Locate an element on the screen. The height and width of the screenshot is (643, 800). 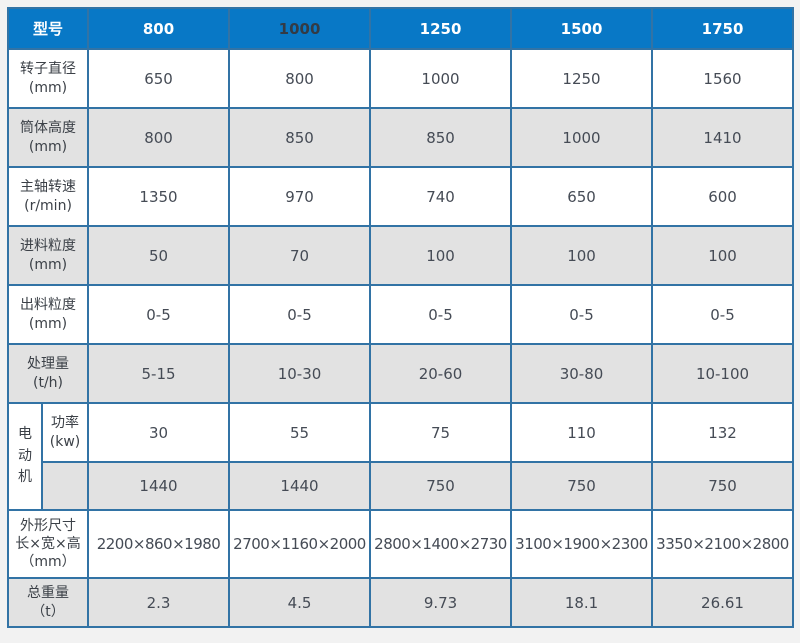
table-row-total-weight: 总重量 （t） 2.3 4.5 9.73 18.1 26.61 is located at coordinates (400, 602).